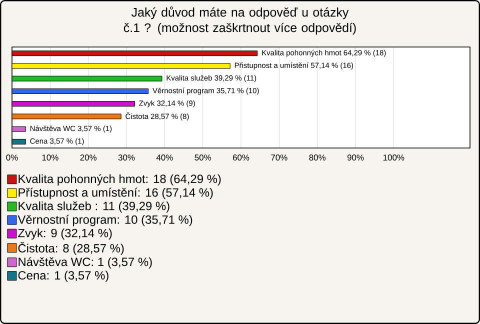 The image size is (480, 324). Describe the element at coordinates (50, 157) in the screenshot. I see `x-tick-label: 10%` at that location.